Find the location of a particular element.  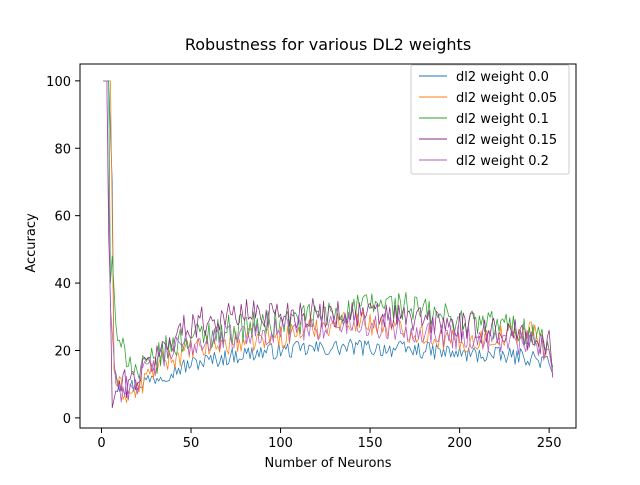

y-tick-label: 80 is located at coordinates (62, 149).